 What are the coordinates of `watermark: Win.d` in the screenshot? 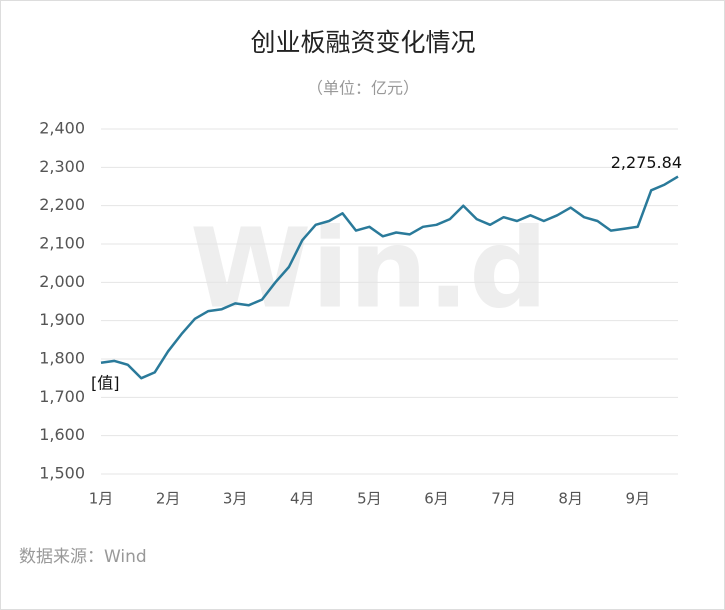 It's located at (369, 268).